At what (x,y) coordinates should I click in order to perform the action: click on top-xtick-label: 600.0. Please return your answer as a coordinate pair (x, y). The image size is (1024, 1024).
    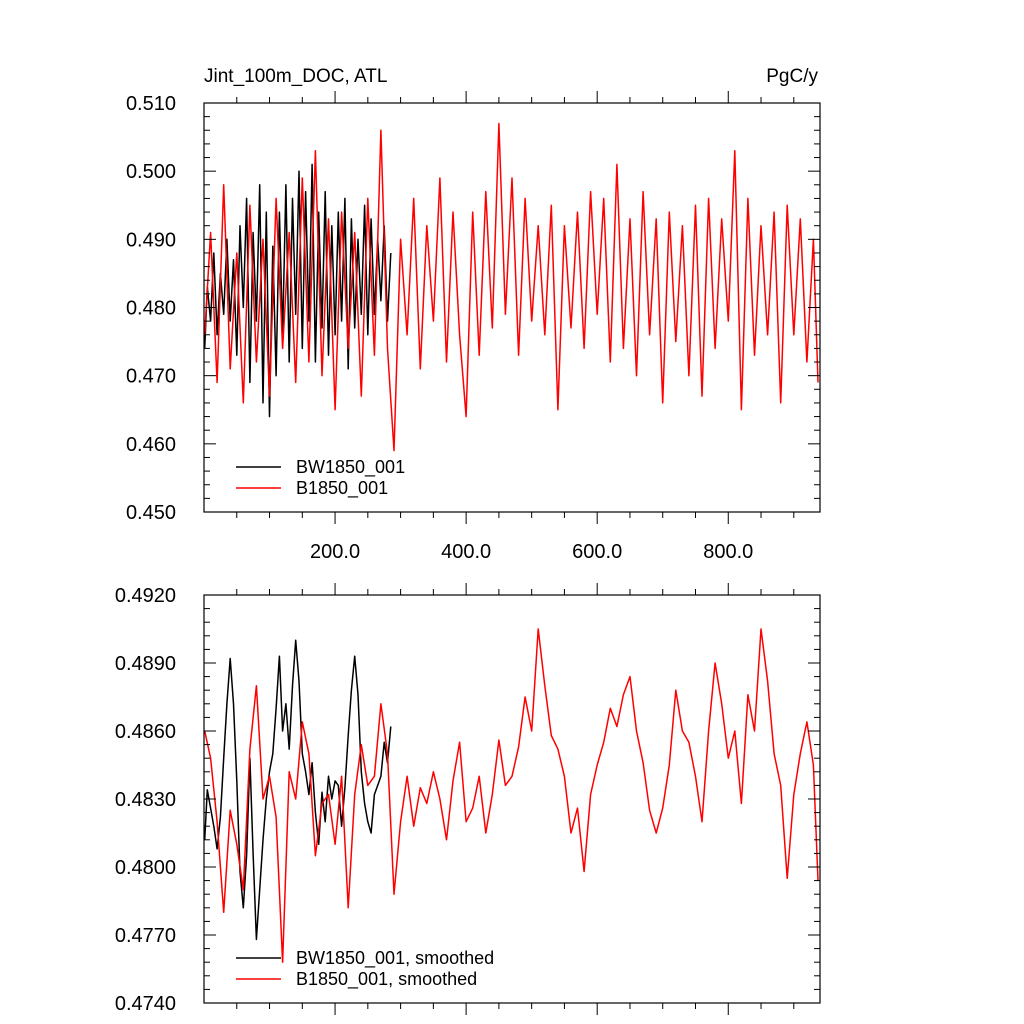
    Looking at the image, I should click on (597, 552).